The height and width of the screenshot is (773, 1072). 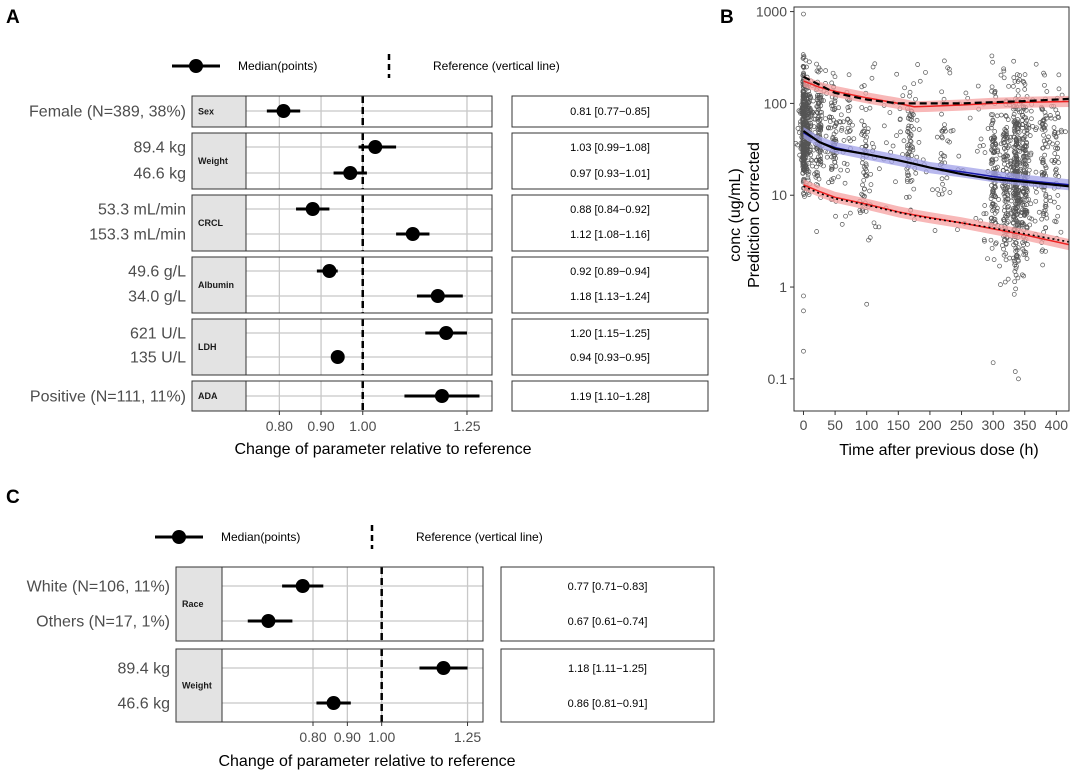 I want to click on panel-a-letter: A, so click(x=13, y=17).